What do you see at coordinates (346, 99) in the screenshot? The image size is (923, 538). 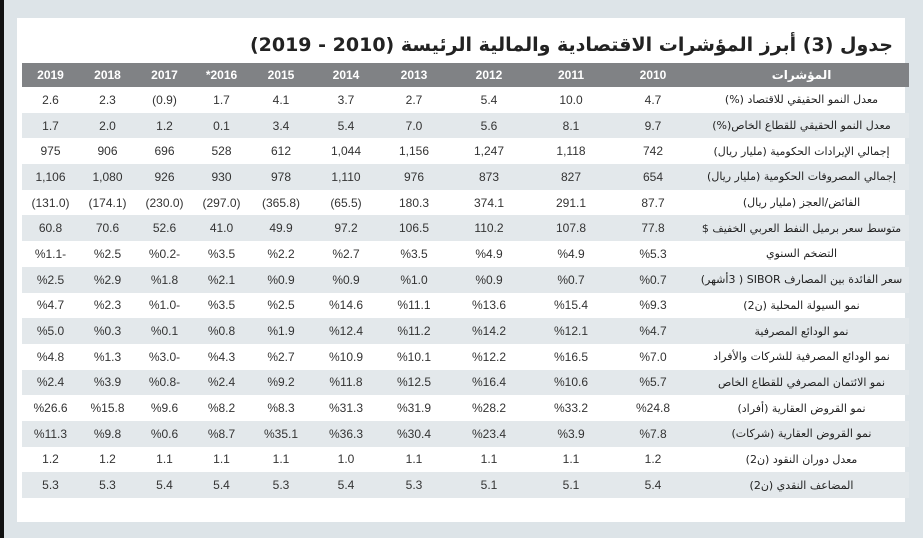 I see `cell-value: 3.7` at bounding box center [346, 99].